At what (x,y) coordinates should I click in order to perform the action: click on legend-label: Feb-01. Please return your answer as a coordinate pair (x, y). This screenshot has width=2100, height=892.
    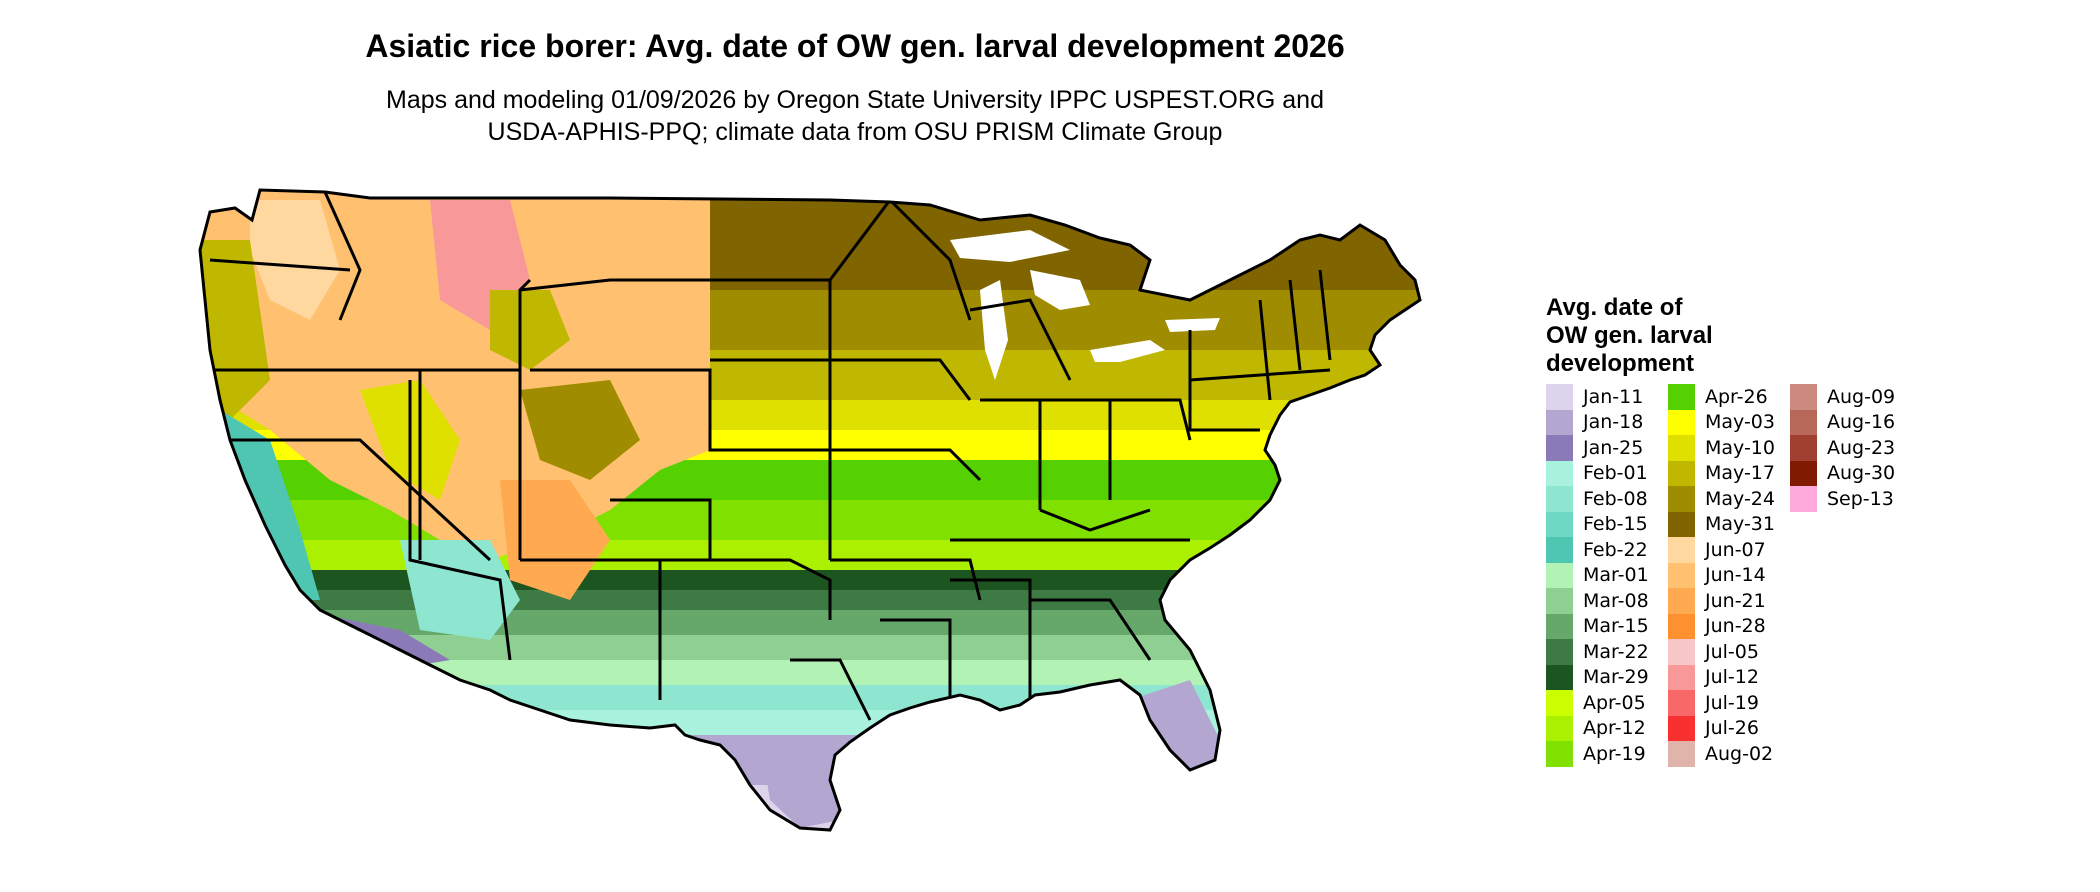
    Looking at the image, I should click on (1615, 473).